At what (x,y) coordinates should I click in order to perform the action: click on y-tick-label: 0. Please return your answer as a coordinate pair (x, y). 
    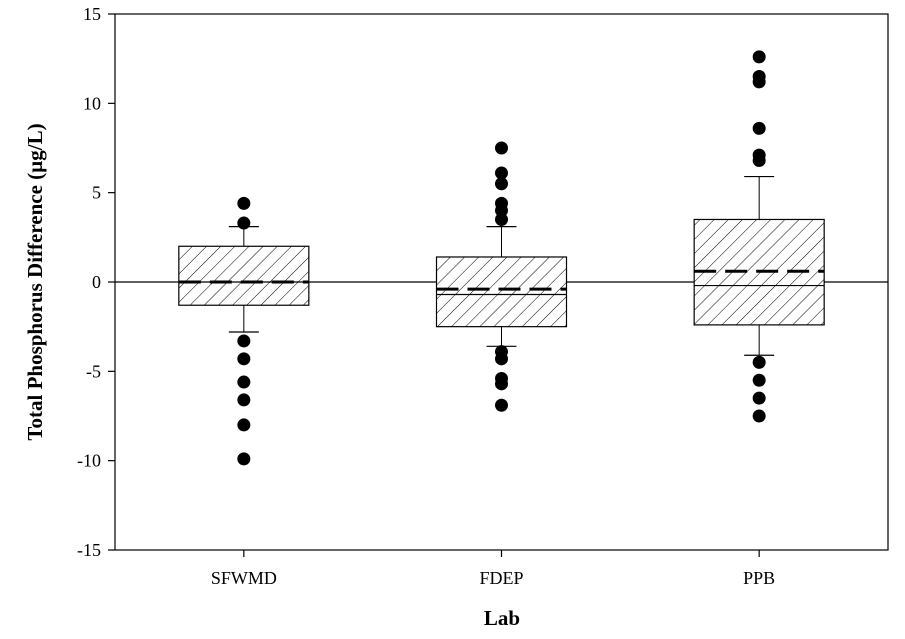
    Looking at the image, I should click on (96, 282).